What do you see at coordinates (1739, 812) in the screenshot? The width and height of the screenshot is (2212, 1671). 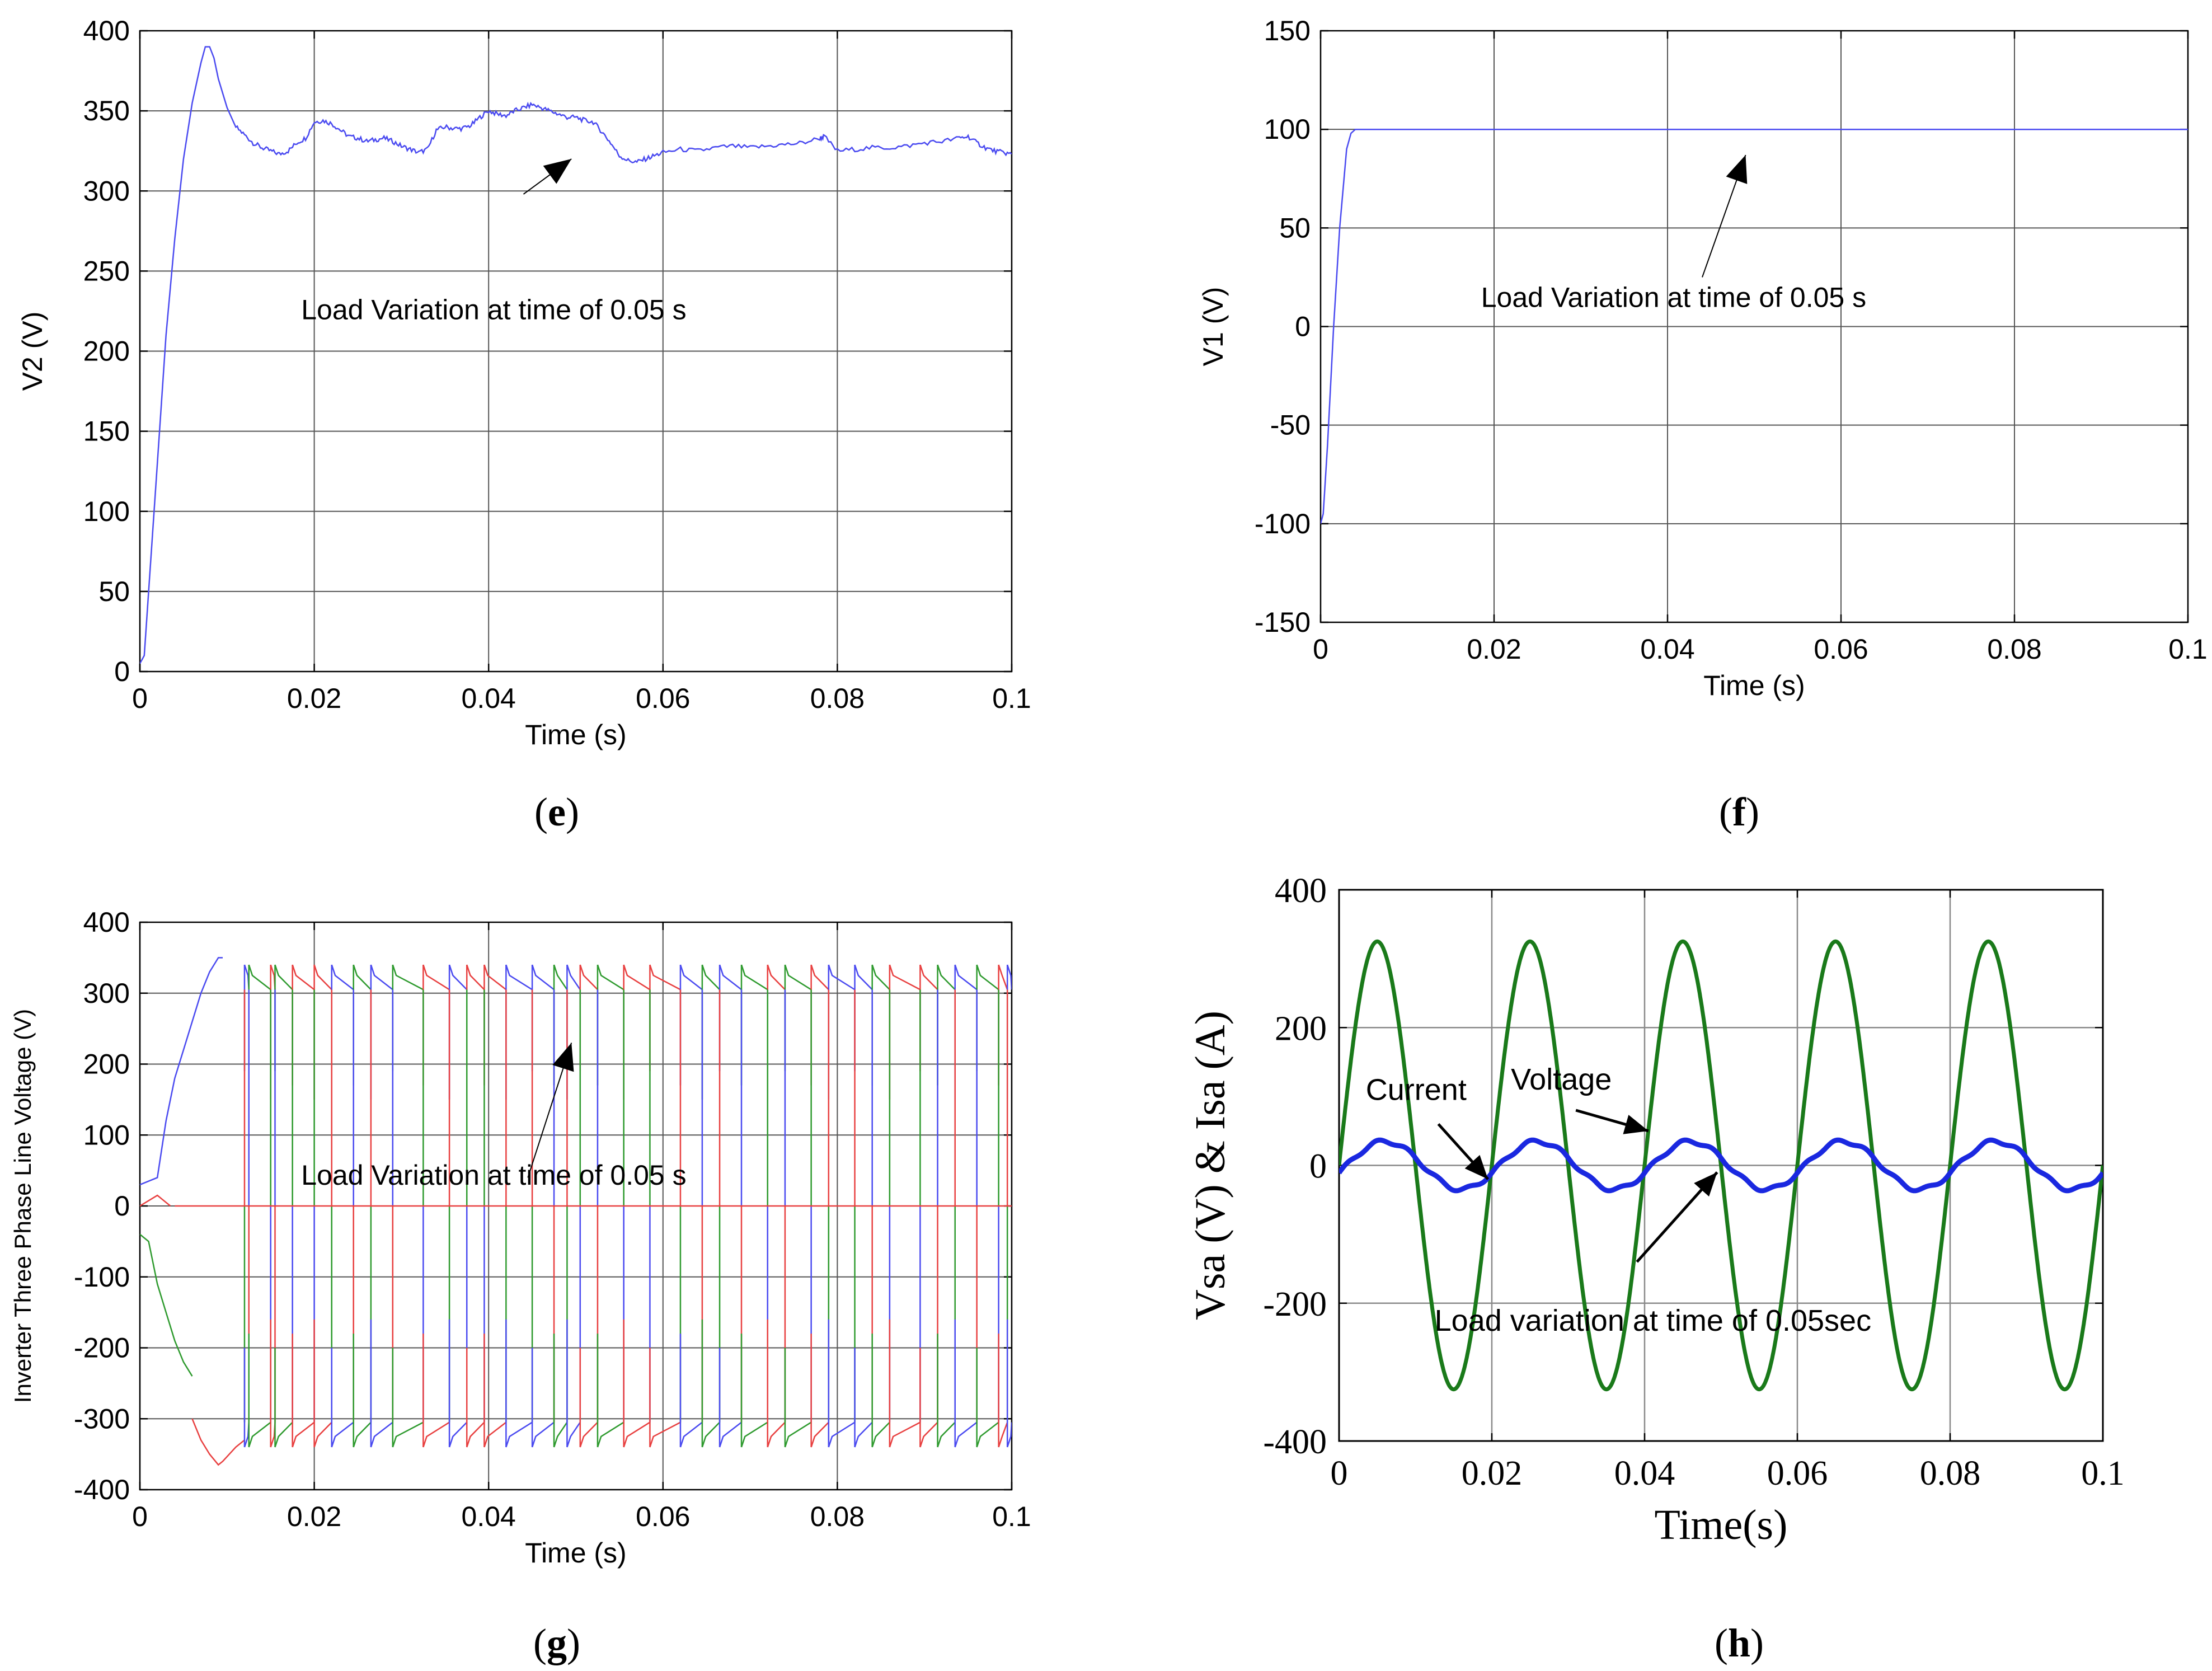 I see `panel-caption-f: (f)` at bounding box center [1739, 812].